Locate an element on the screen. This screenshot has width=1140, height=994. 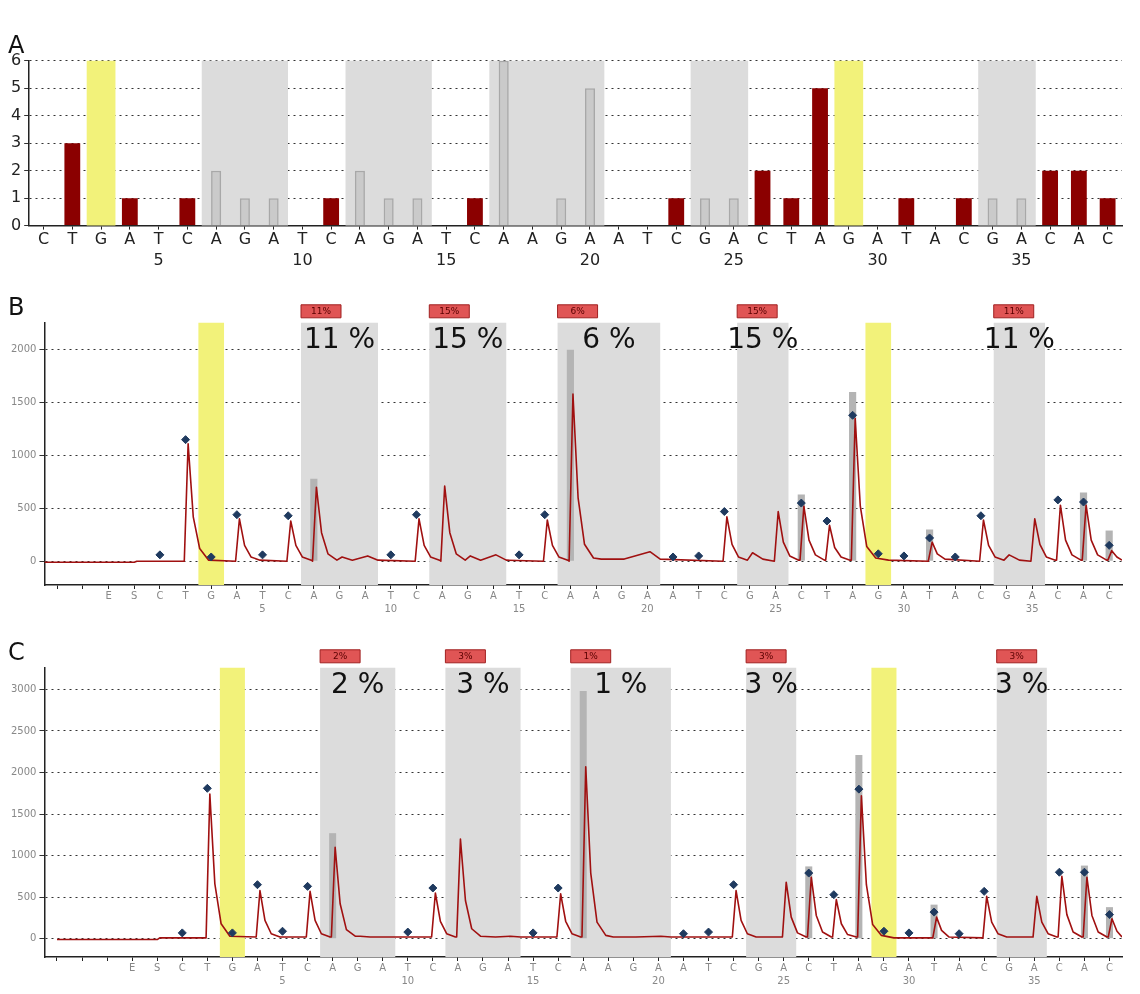
band-label: 2% is located at coordinates (340, 656).